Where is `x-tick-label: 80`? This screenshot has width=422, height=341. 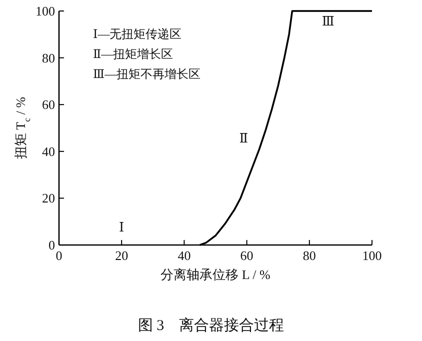 x-tick-label: 80 is located at coordinates (309, 255).